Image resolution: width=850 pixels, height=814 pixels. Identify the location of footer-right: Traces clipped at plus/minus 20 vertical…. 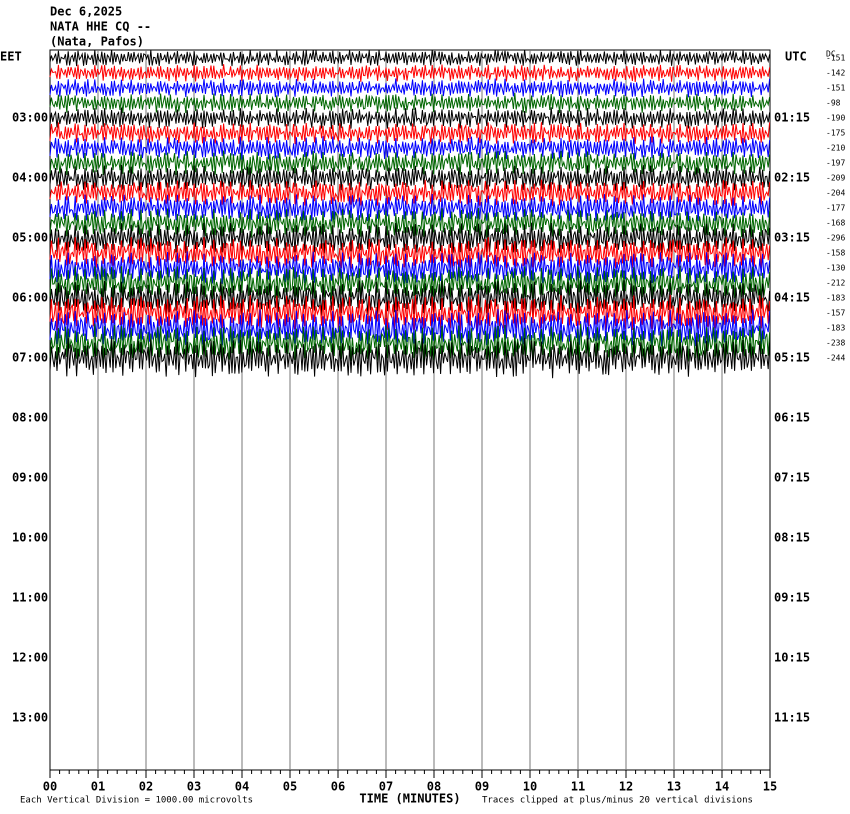
(617, 801).